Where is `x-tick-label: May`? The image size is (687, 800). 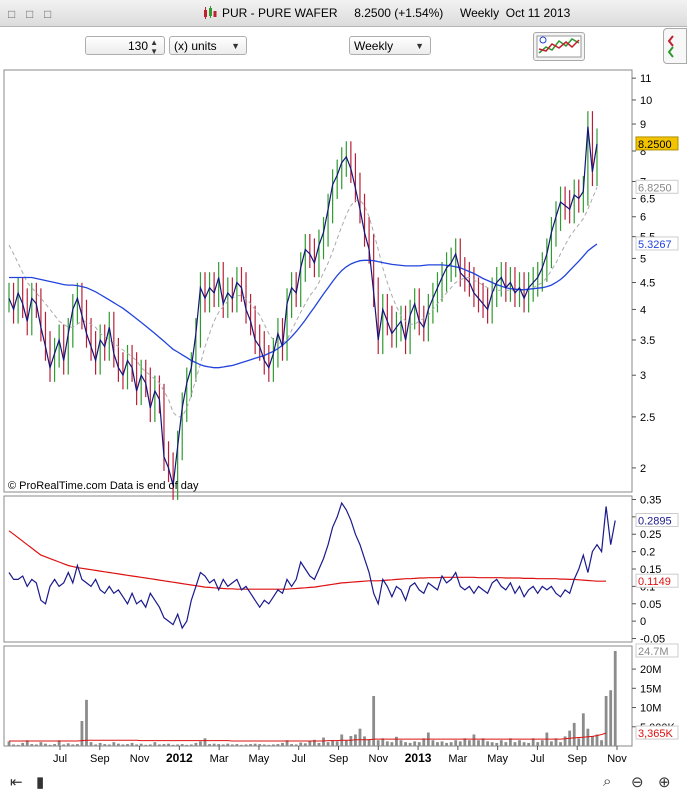 x-tick-label: May is located at coordinates (259, 759).